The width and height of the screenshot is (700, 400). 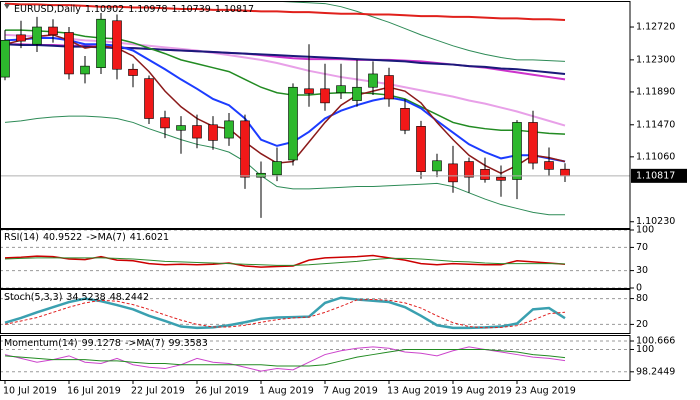 I want to click on x-tick-label: 23 Aug 2019, so click(x=545, y=391).